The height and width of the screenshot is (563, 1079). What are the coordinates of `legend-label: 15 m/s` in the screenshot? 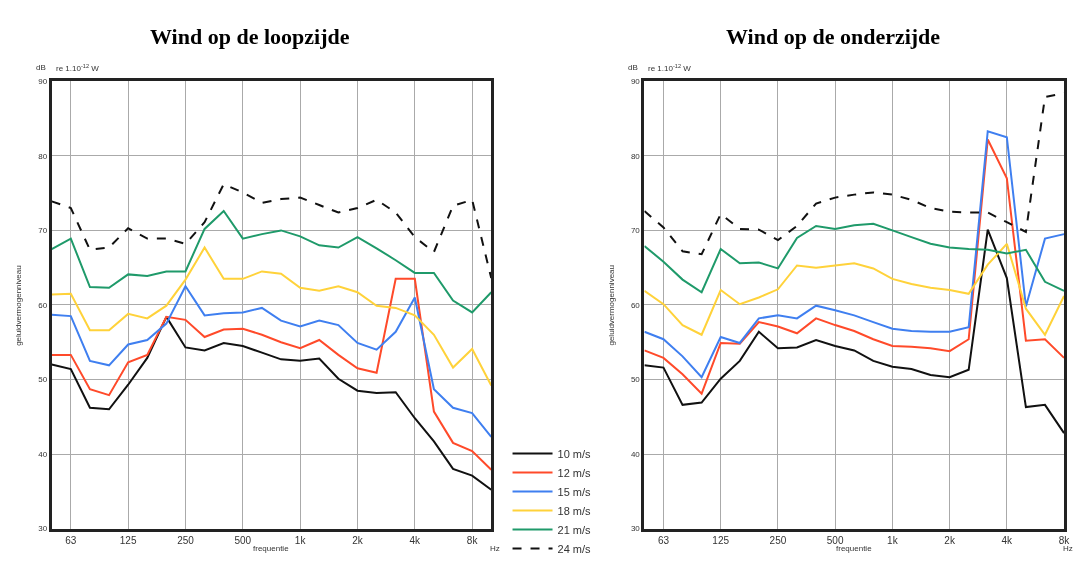 It's located at (574, 491).